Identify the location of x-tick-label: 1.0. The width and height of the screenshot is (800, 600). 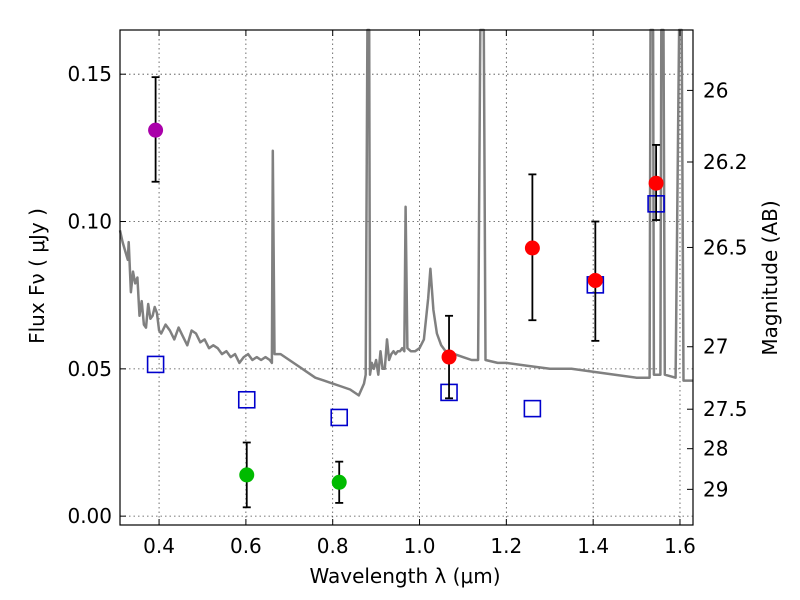
(420, 546).